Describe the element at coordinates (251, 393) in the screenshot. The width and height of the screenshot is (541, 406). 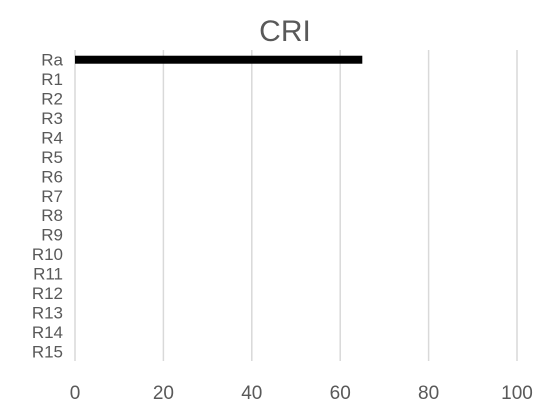
I see `x-tick-label-40: 40` at that location.